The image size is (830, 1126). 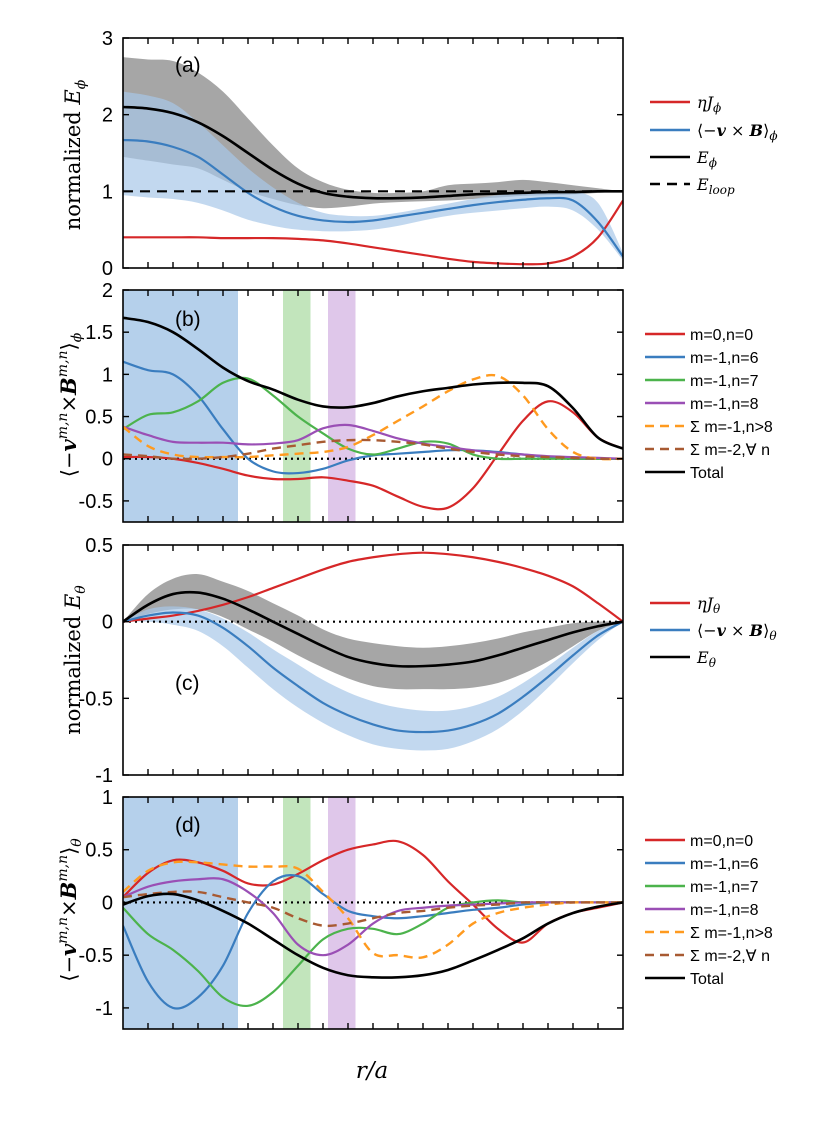 What do you see at coordinates (70, 910) in the screenshot?
I see `ylabel-d: ⟨−vm,n×Bm,n⟩θ` at bounding box center [70, 910].